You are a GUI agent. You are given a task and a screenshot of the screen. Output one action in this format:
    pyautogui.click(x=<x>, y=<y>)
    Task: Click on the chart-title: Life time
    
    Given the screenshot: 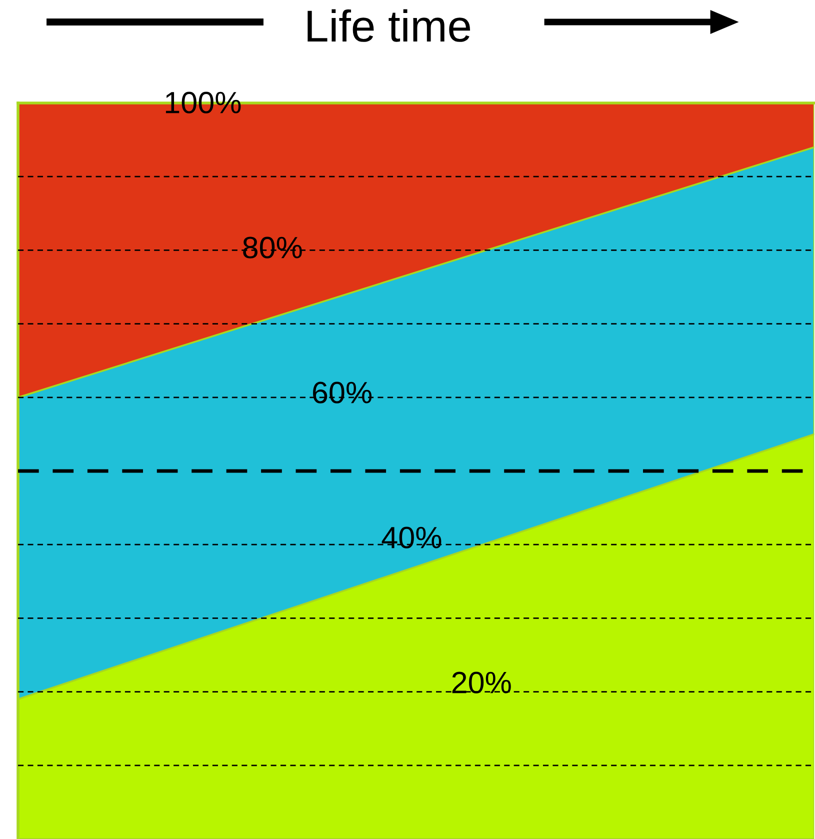 What is the action you would take?
    pyautogui.click(x=389, y=25)
    